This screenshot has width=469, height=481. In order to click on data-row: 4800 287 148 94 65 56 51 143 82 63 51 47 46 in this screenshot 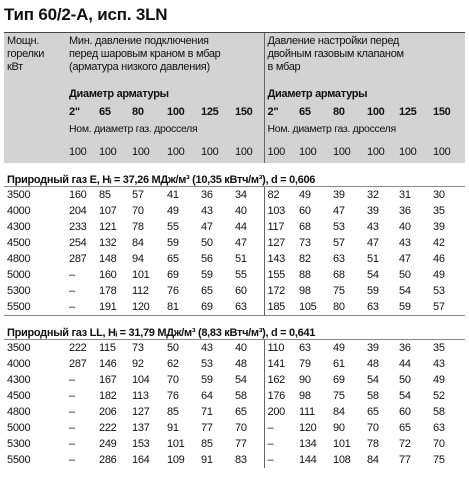, I will do `click(234, 259)`.